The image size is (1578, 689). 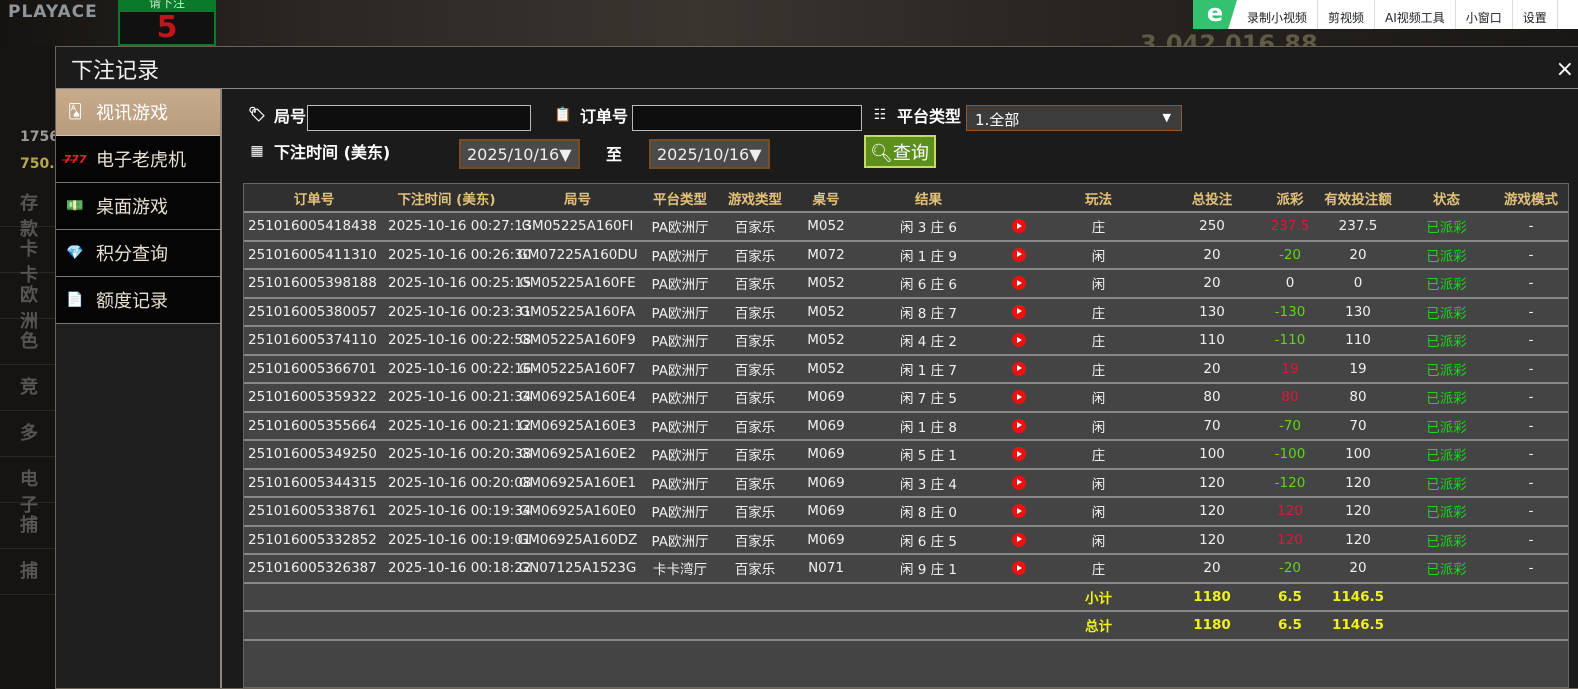 I want to click on menu-item-5: 📄 额度记录, so click(x=138, y=300).